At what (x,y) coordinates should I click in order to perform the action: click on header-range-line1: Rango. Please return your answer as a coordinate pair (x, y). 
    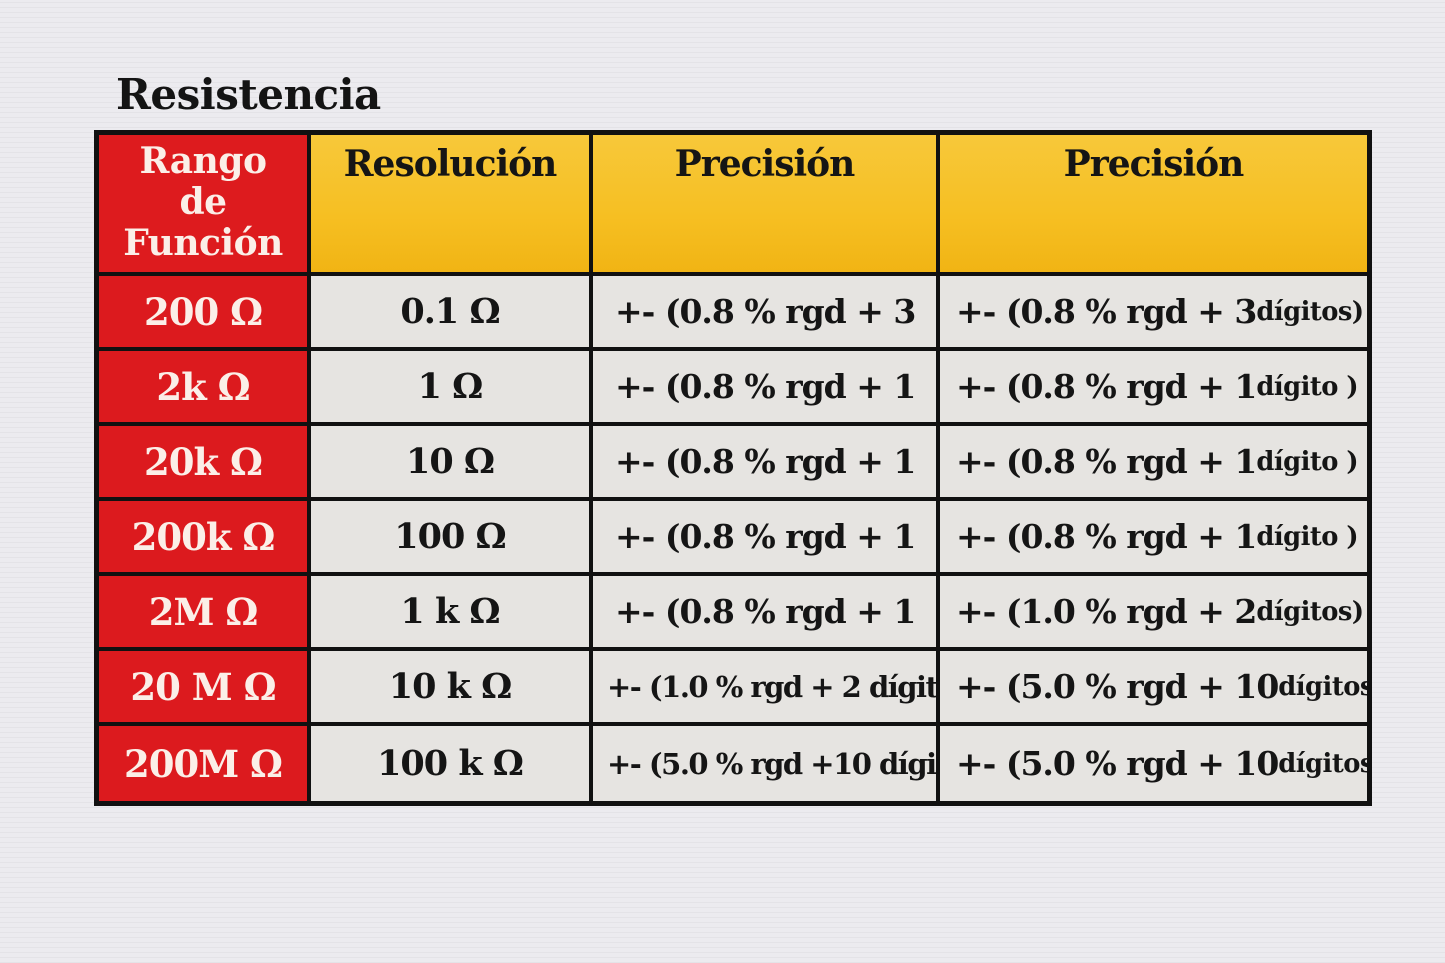
    Looking at the image, I should click on (203, 161).